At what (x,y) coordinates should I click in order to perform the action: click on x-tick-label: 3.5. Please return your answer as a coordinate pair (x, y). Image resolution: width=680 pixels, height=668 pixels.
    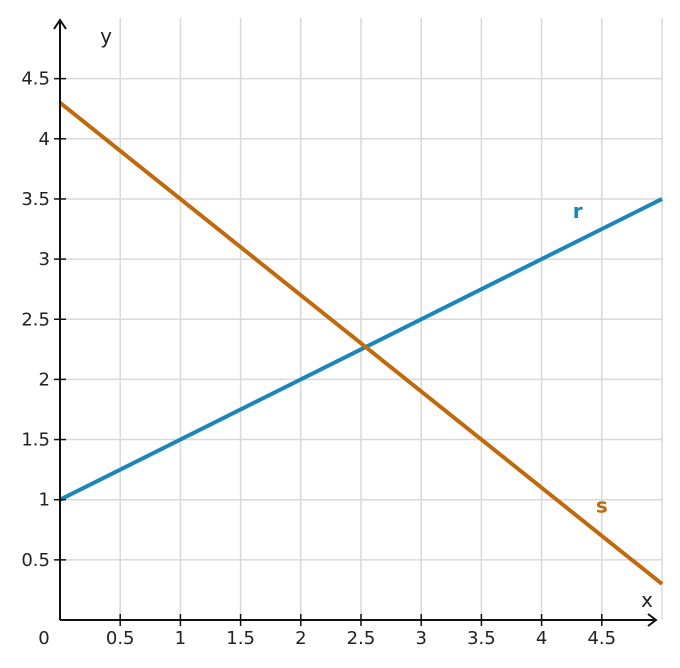
    Looking at the image, I should click on (481, 638).